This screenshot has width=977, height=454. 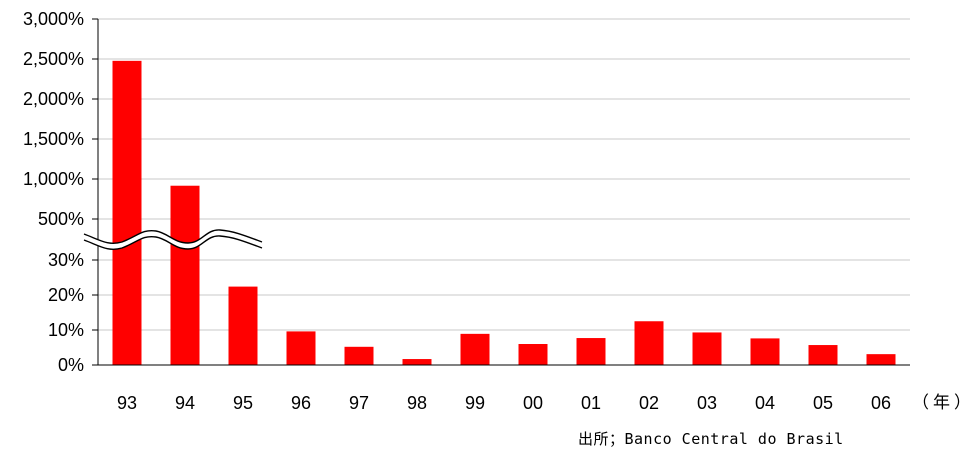 I want to click on x-tick-label: 97, so click(x=359, y=403).